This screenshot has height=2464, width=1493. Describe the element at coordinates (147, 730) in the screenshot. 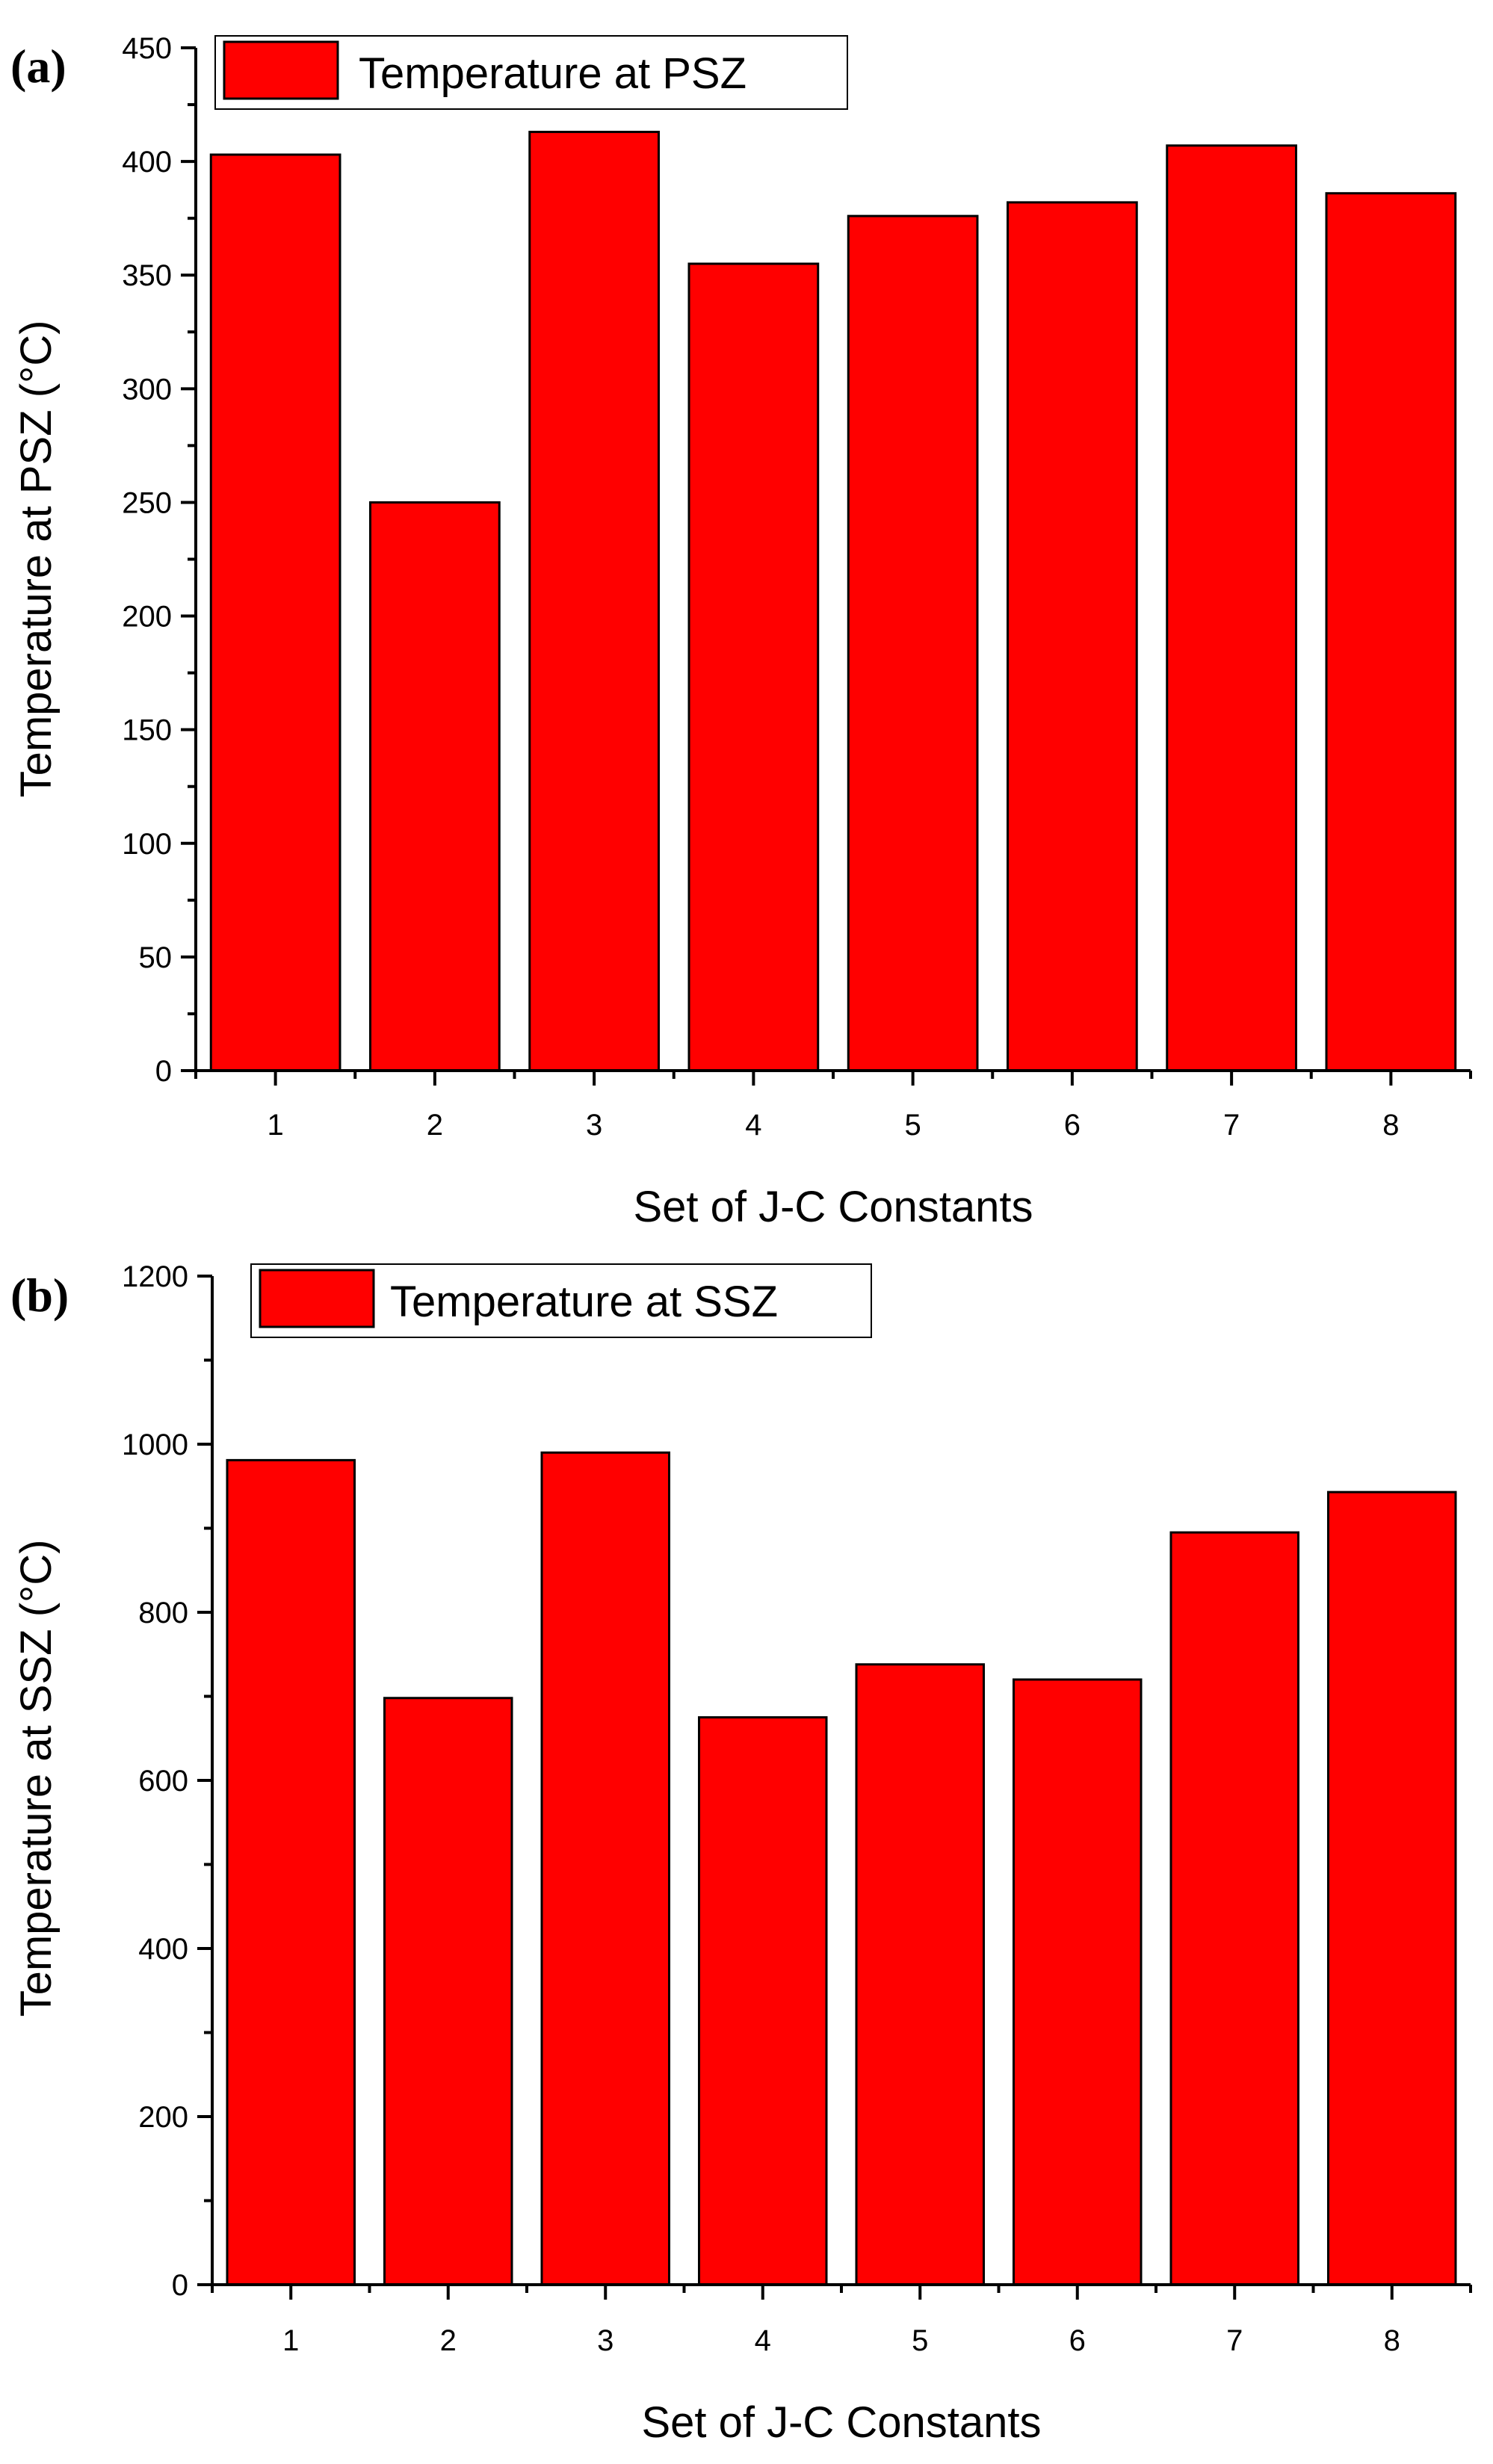

I see `y-tick-label: 150` at that location.